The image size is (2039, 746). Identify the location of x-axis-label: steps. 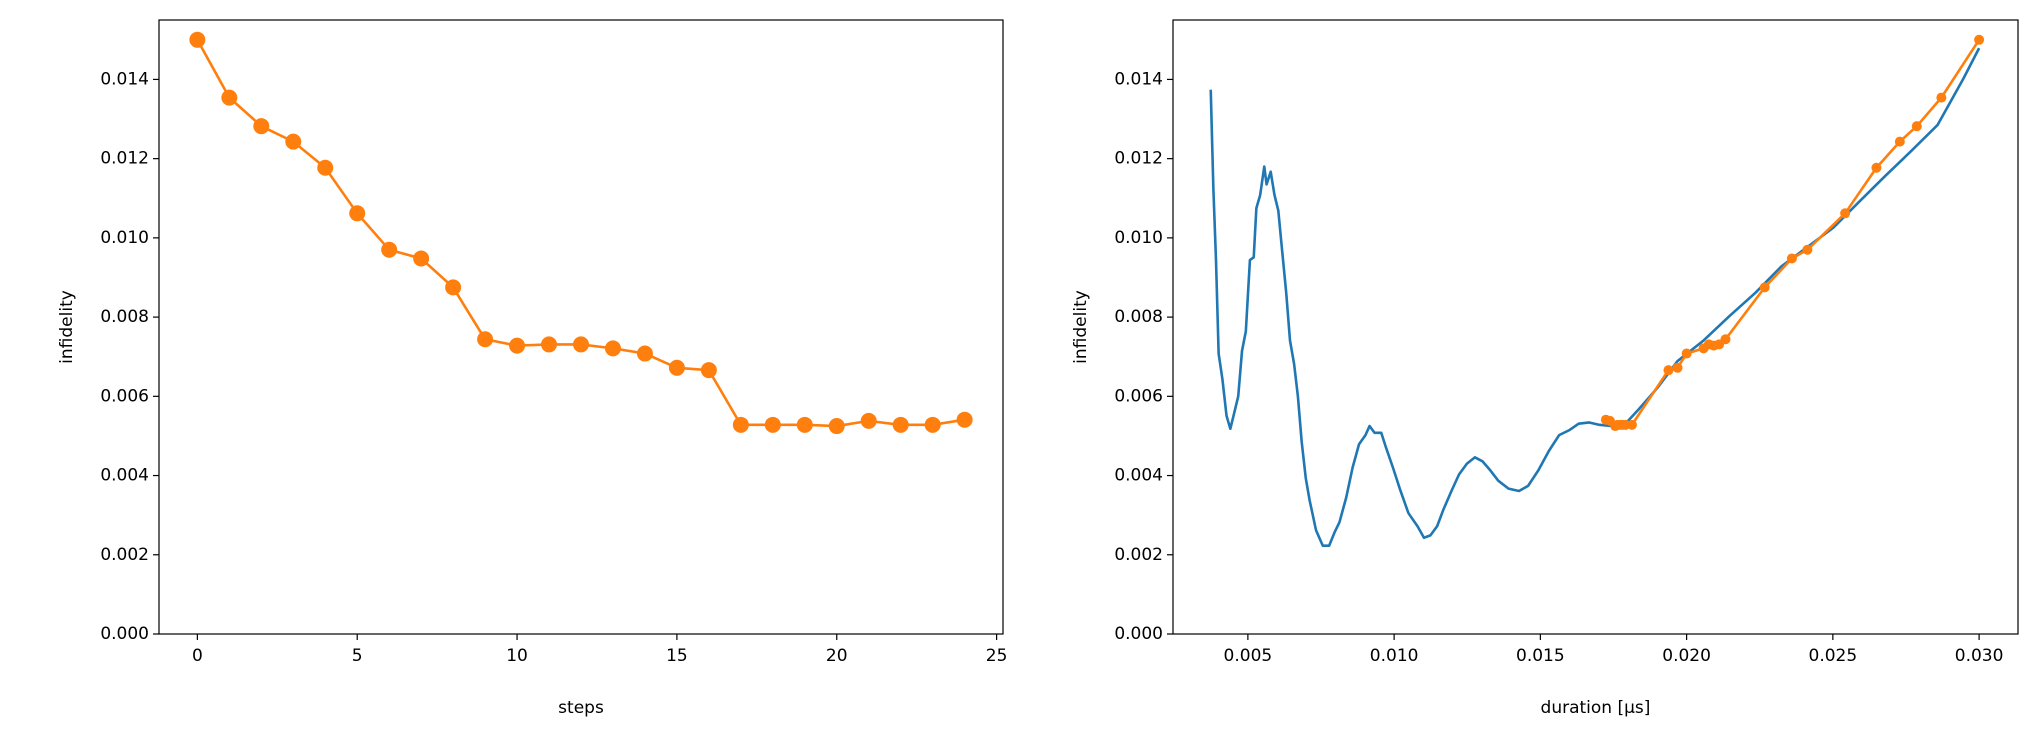
(581, 708).